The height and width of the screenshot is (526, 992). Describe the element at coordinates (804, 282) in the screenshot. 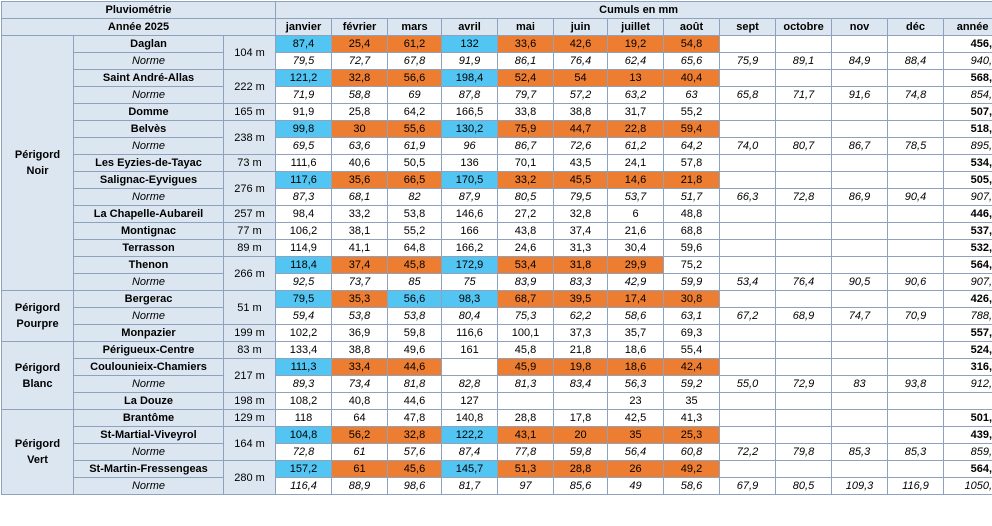

I see `norm-value: 76,4` at that location.